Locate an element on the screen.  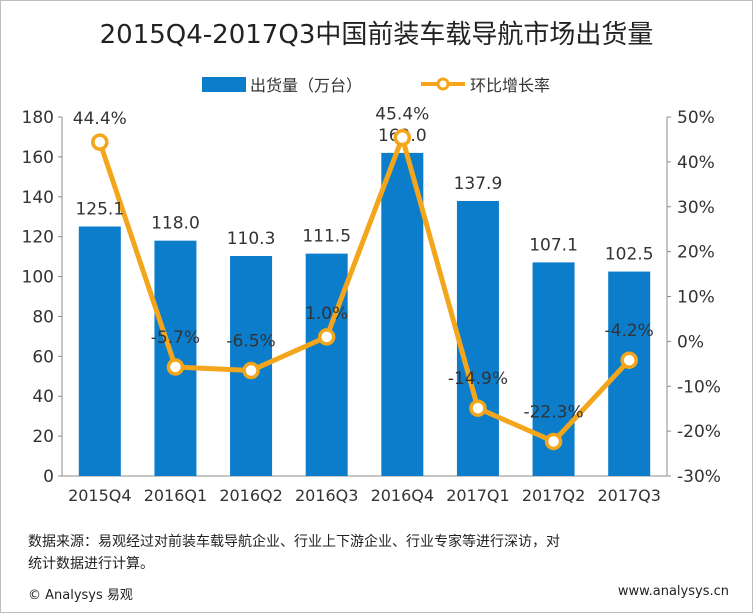
right-axis-tick-label: 30% is located at coordinates (696, 208).